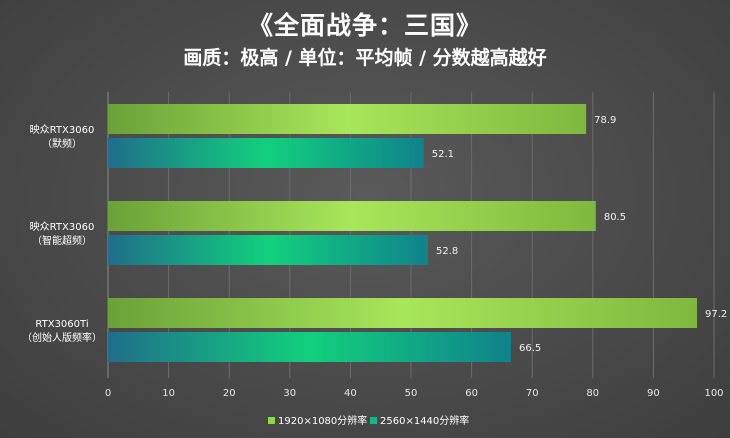 This screenshot has height=438, width=730. I want to click on category-label-1: （默频）, so click(62, 143).